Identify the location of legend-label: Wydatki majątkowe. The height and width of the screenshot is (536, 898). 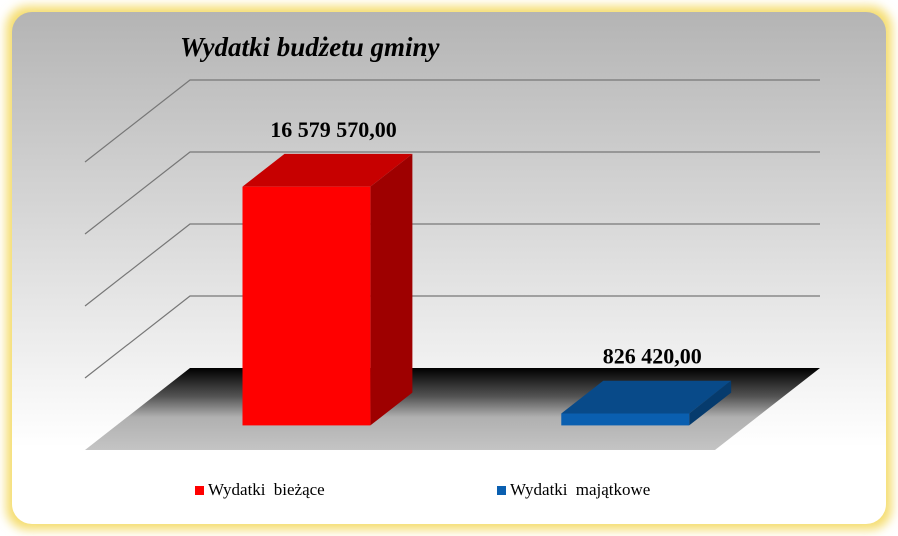
(580, 489).